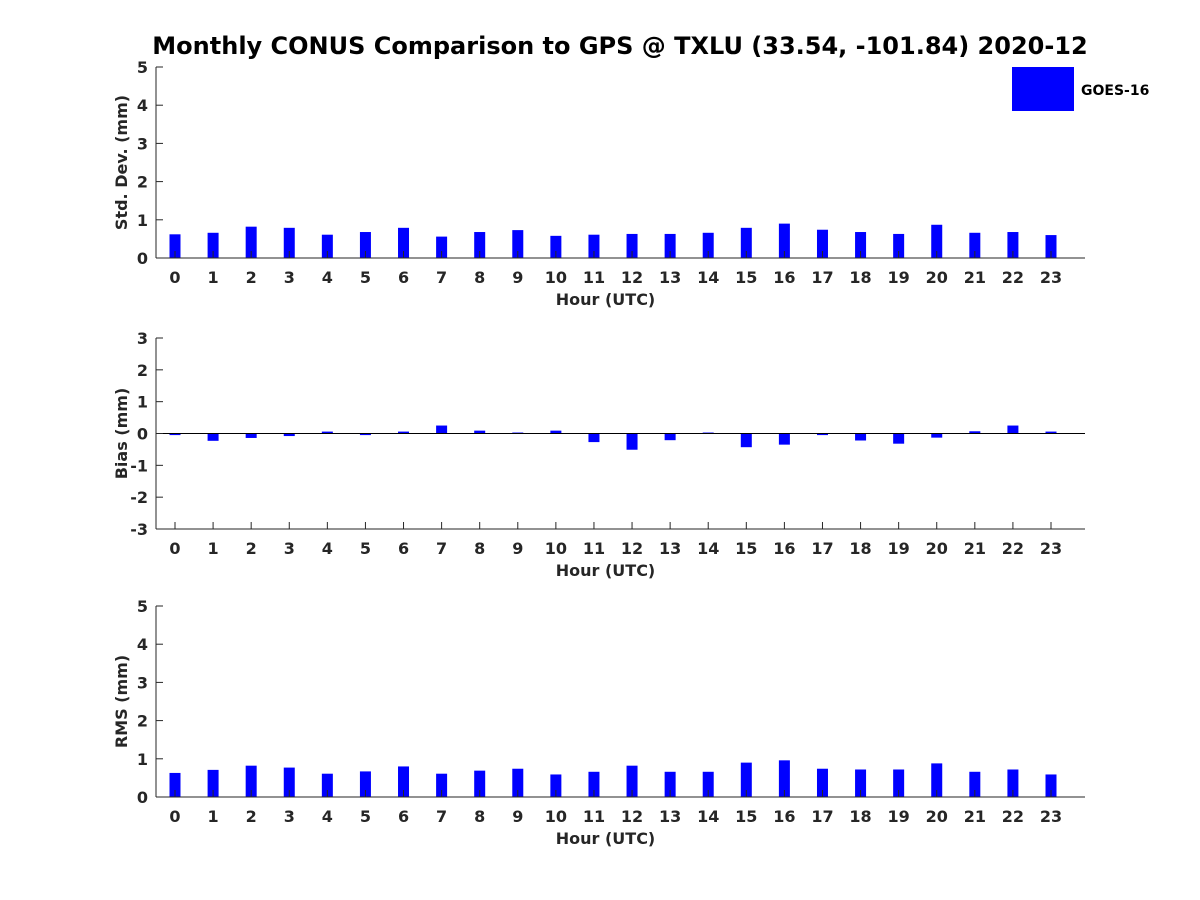  Describe the element at coordinates (289, 277) in the screenshot. I see `x-tick-label: 3` at that location.